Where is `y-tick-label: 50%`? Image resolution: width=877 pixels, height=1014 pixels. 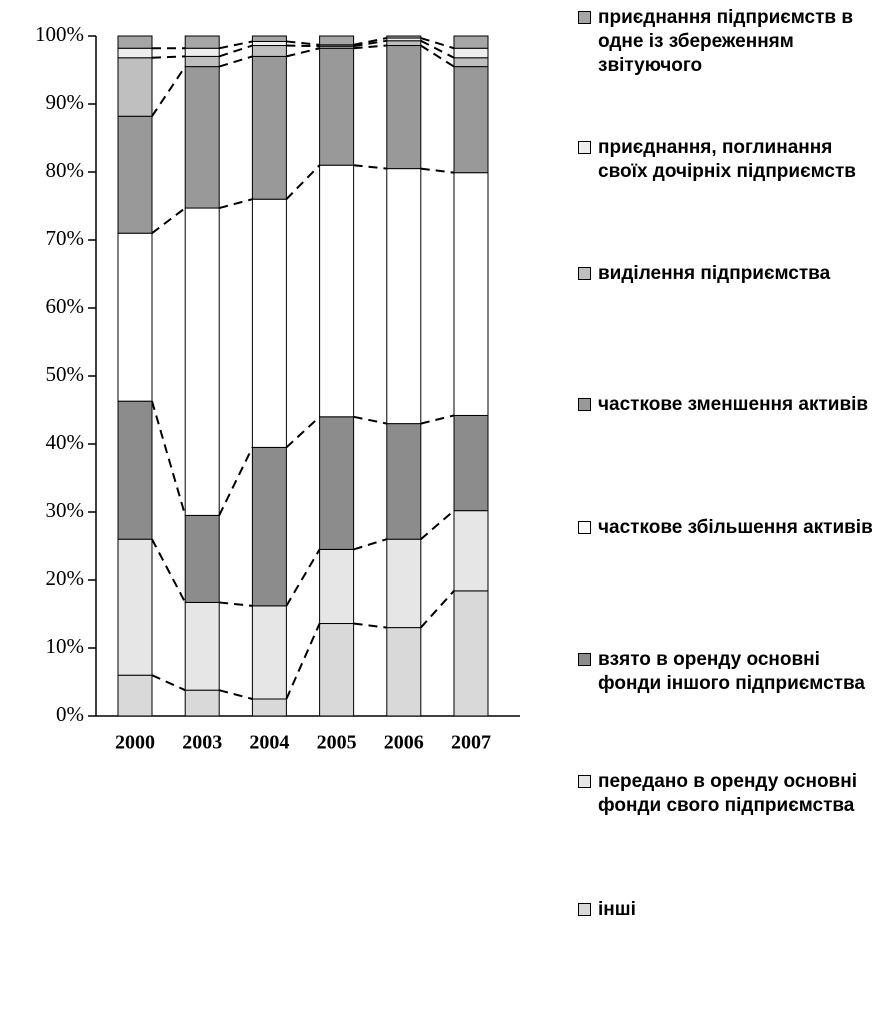 y-tick-label: 50% is located at coordinates (65, 374).